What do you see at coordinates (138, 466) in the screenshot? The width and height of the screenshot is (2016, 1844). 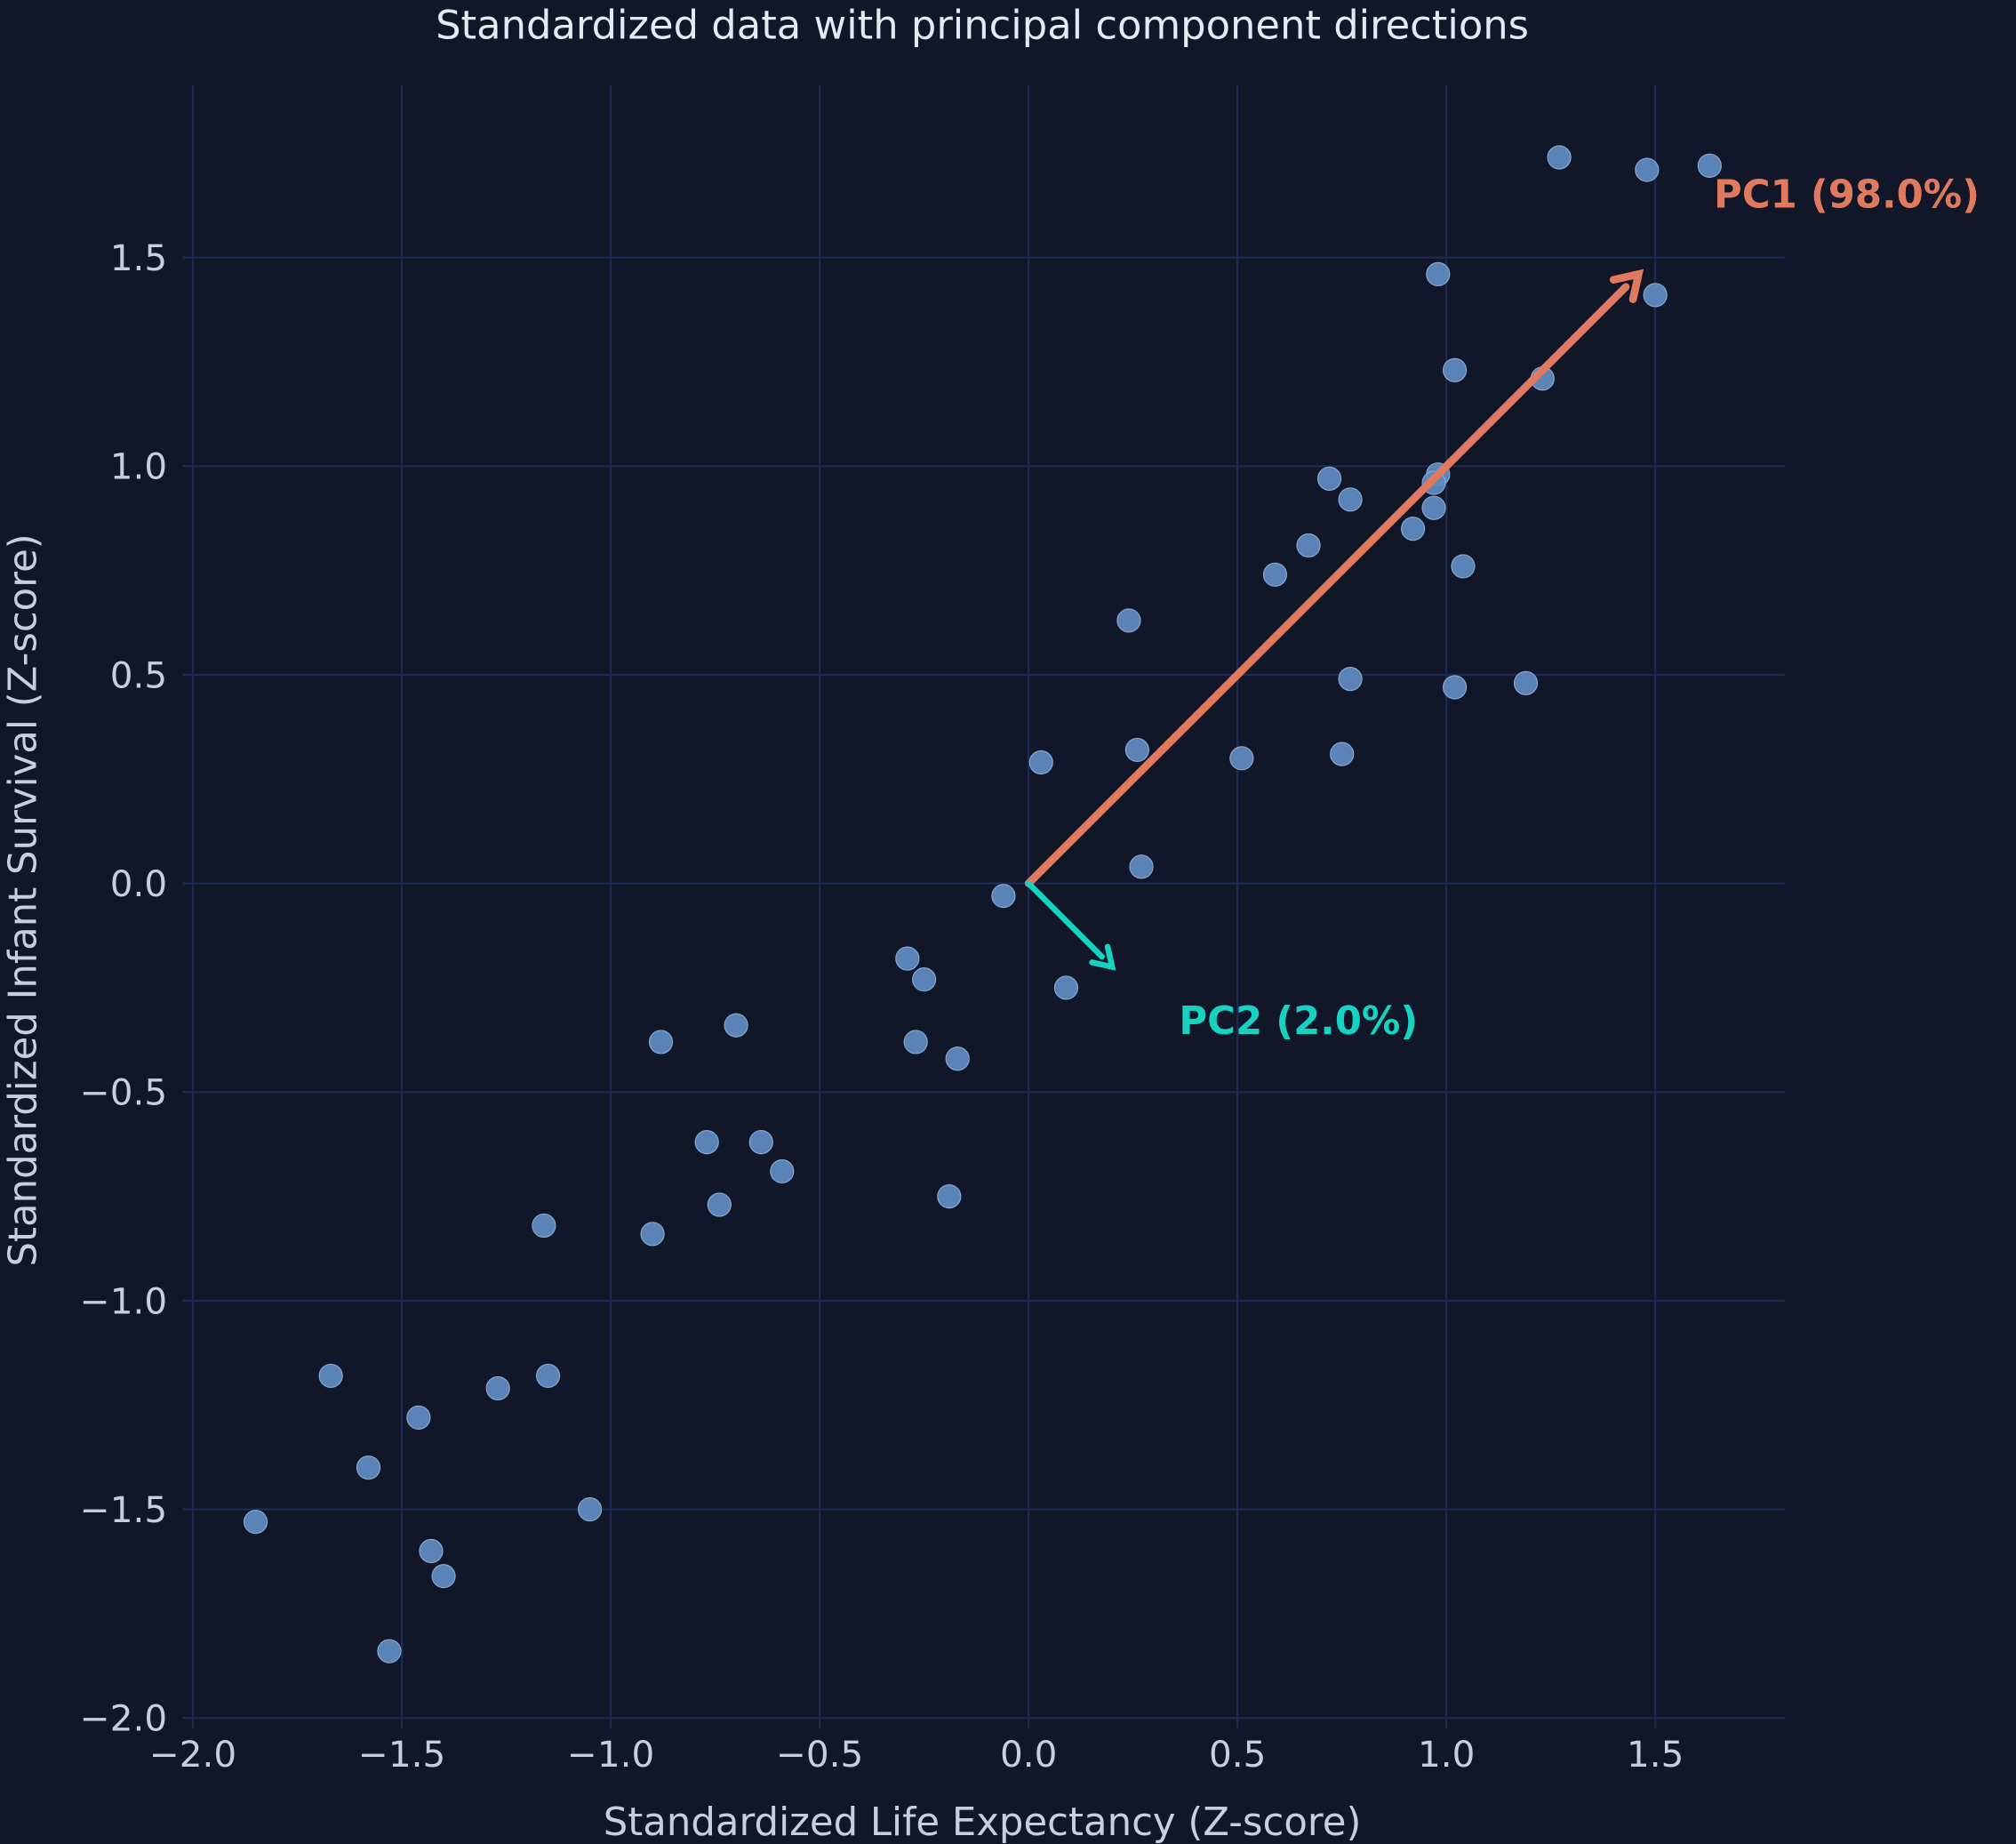 I see `y-tick-label: 1.0` at bounding box center [138, 466].